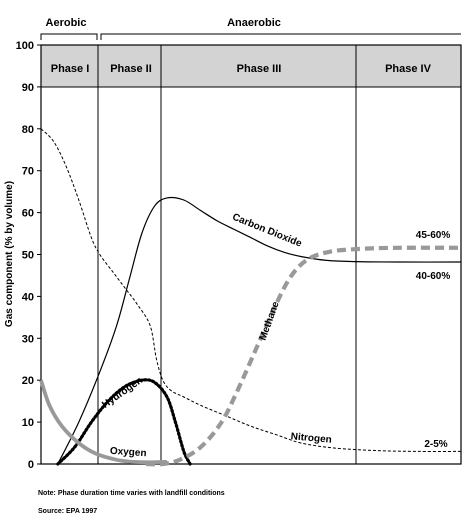 Image resolution: width=463 pixels, height=516 pixels. Describe the element at coordinates (122, 393) in the screenshot. I see `label-hydrogen: Hydrogen` at that location.